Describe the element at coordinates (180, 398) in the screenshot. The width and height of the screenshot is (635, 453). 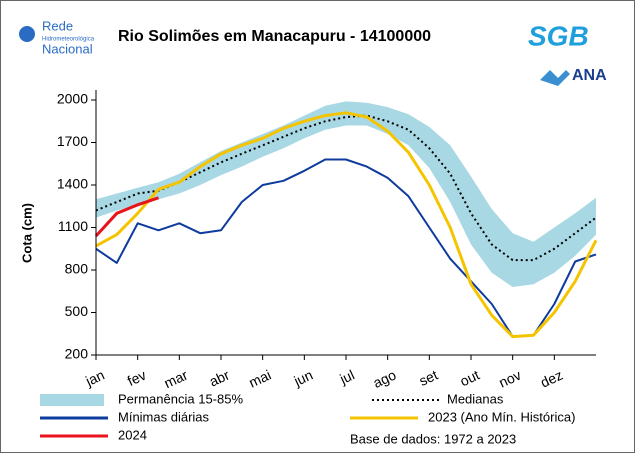
I see `legend-label: Permanência 15-85%` at that location.